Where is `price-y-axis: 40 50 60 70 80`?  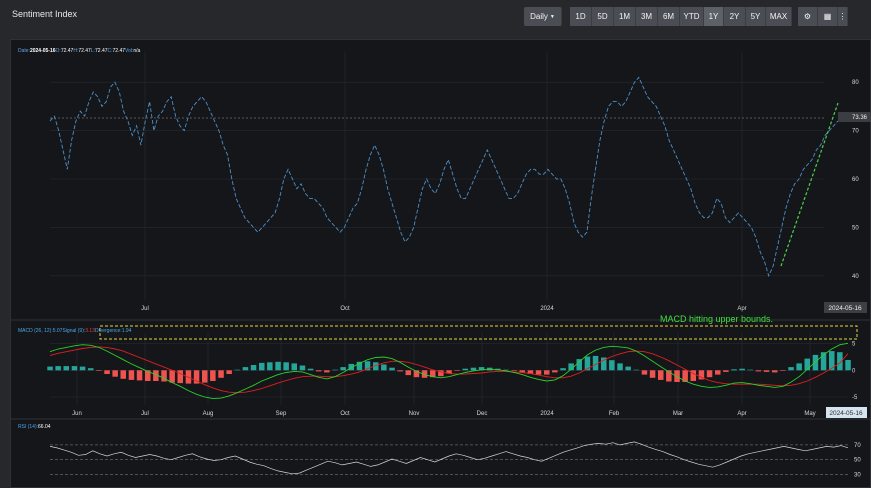 price-y-axis: 40 50 60 70 80 is located at coordinates (855, 180).